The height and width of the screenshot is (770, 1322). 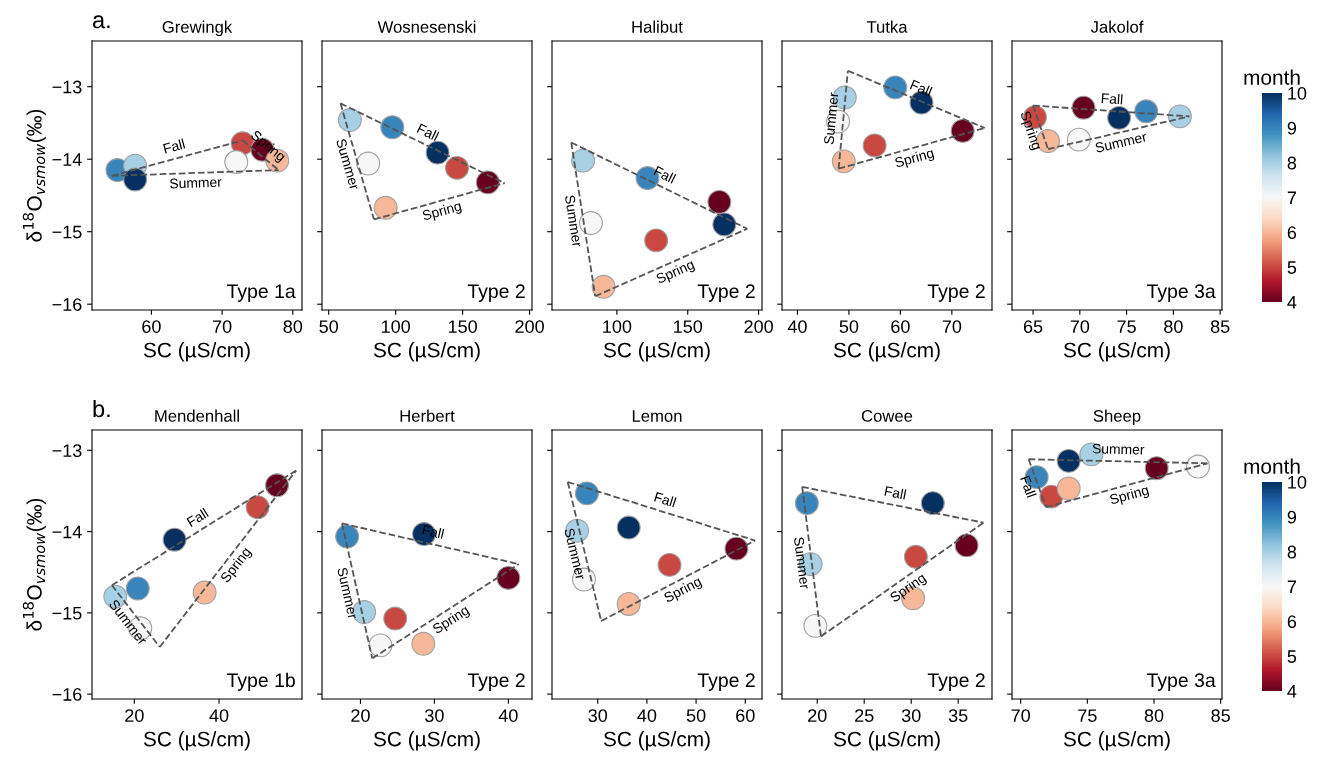 I want to click on chart-title: Cowee, so click(x=887, y=416).